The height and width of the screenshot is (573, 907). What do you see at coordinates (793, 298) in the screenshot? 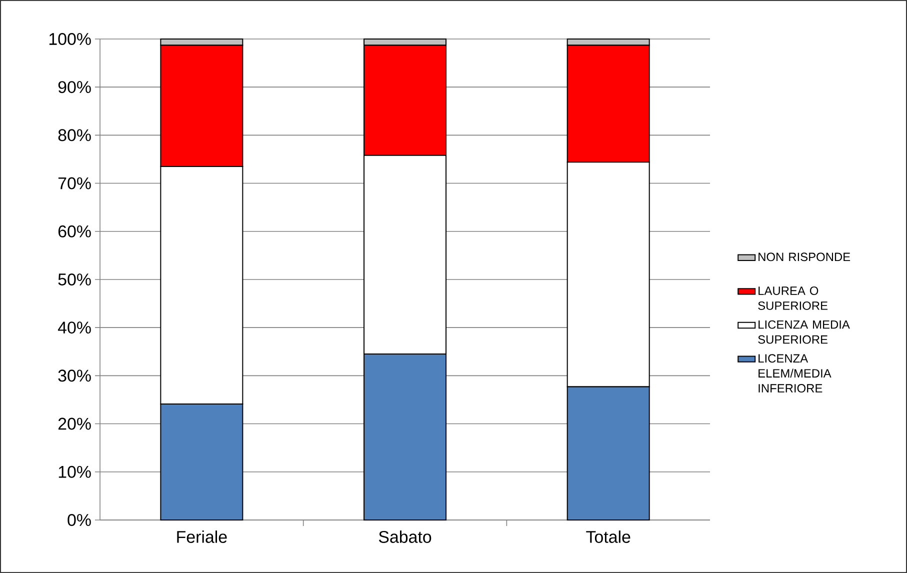
I see `legend-label: LAUREA O SUPERIORE` at bounding box center [793, 298].